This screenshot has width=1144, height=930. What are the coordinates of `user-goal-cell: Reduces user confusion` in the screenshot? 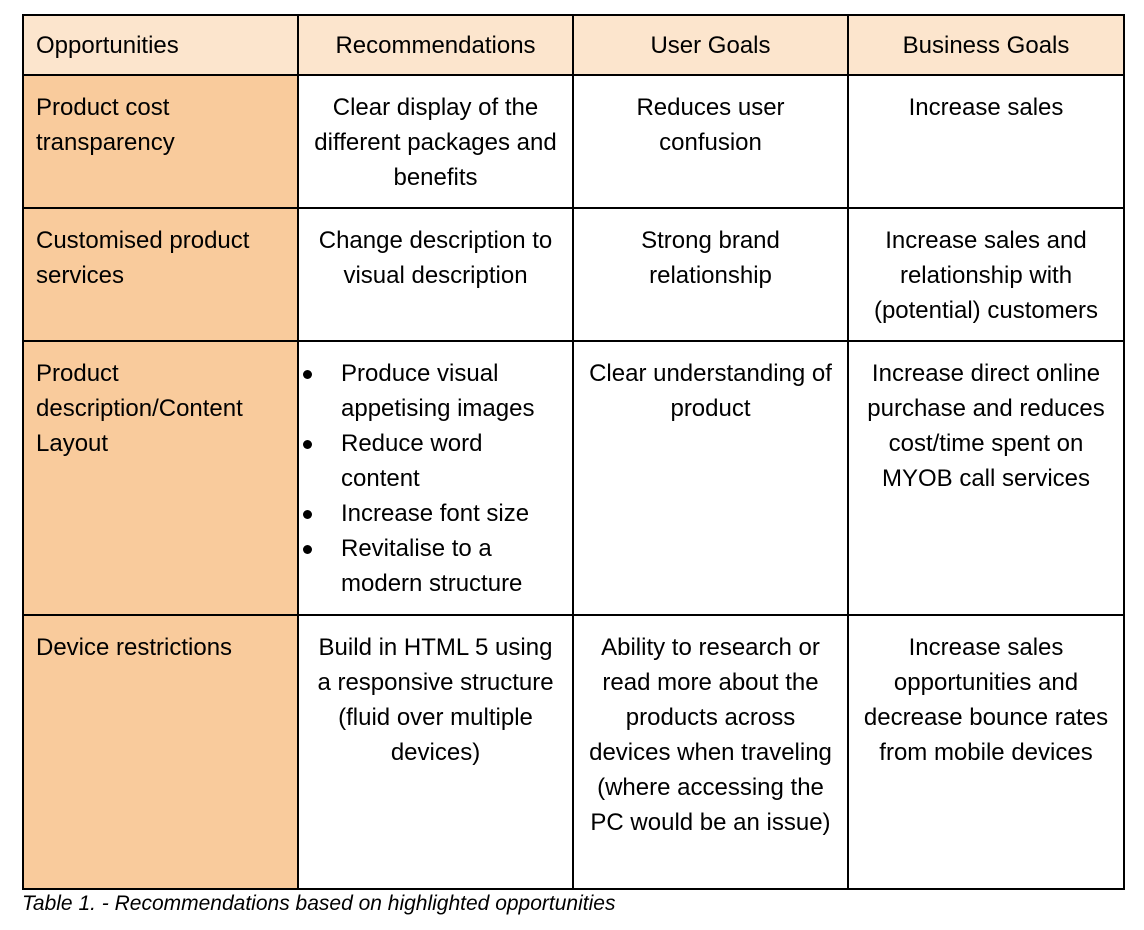 It's located at (710, 141).